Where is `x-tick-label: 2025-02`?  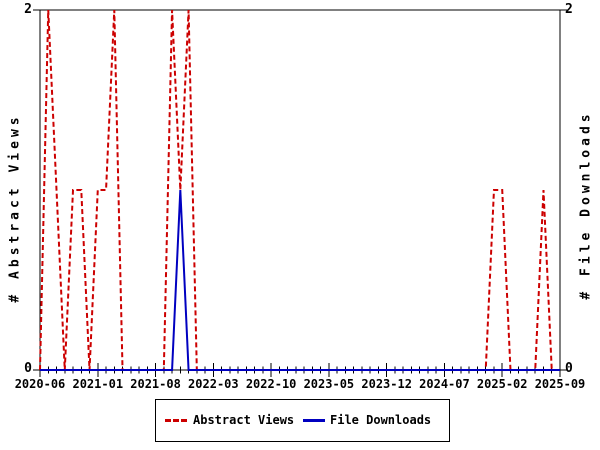
x-tick-label: 2025-02 is located at coordinates (502, 384).